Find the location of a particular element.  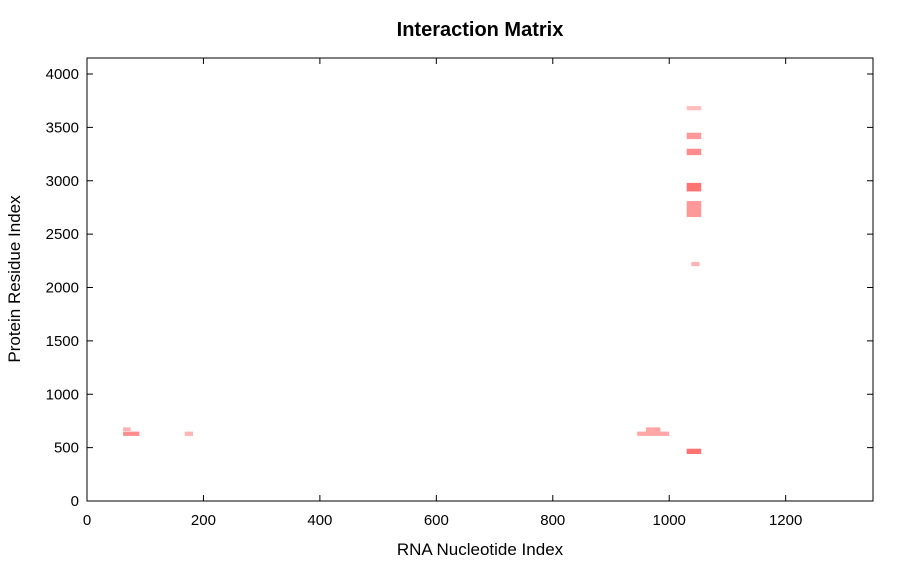

x-tick-label: 1000 is located at coordinates (669, 520).